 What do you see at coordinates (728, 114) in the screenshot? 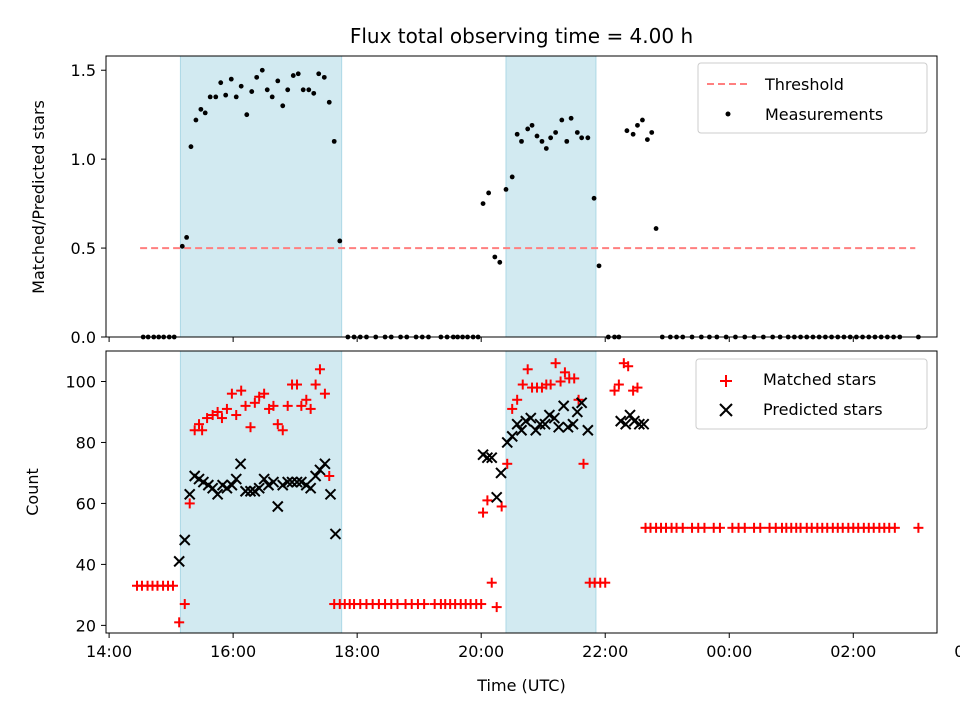
I see `measurements-legend-marker` at bounding box center [728, 114].